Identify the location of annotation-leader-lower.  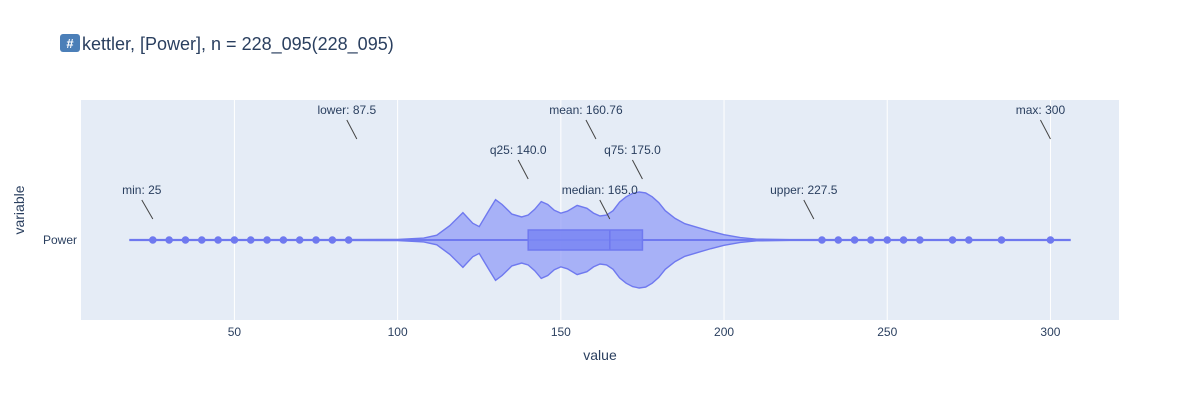
(352, 129).